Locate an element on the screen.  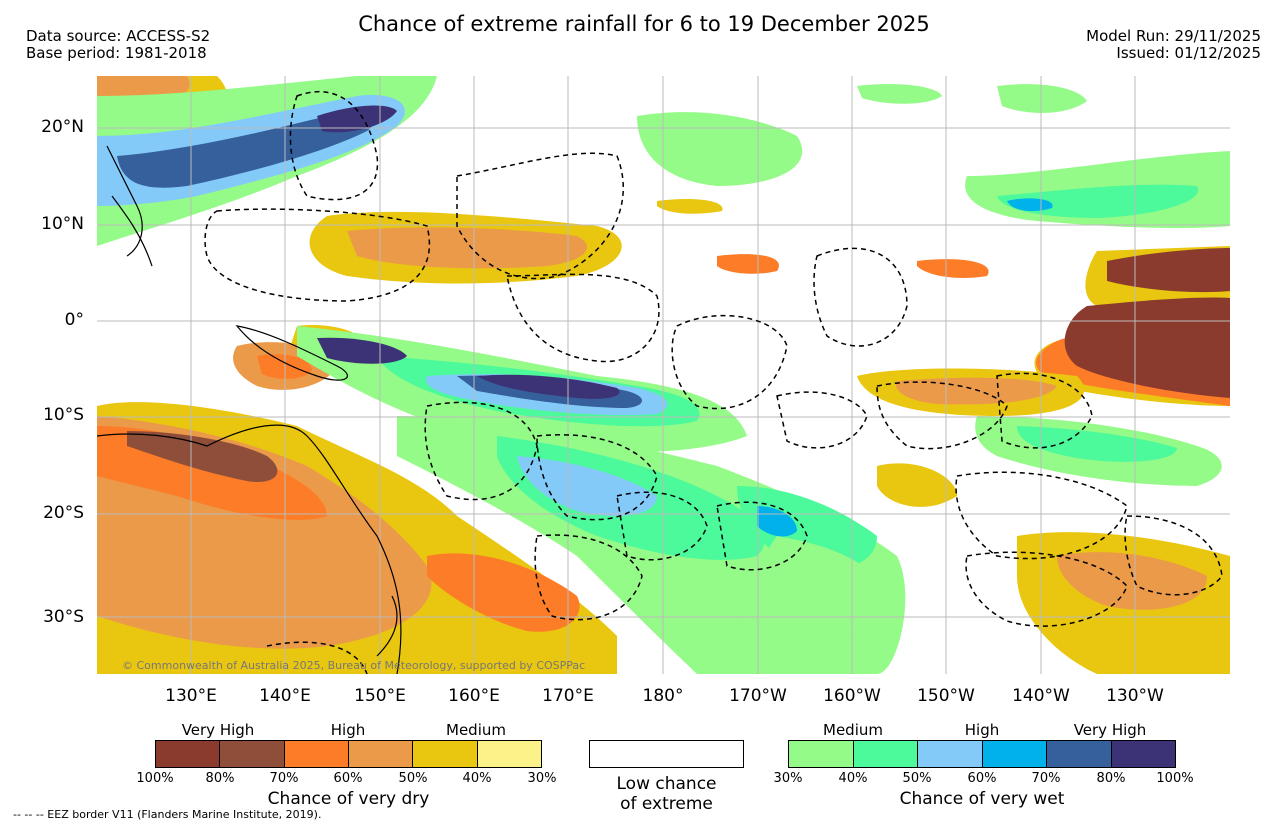
dry-legend-colorbar is located at coordinates (348, 754).